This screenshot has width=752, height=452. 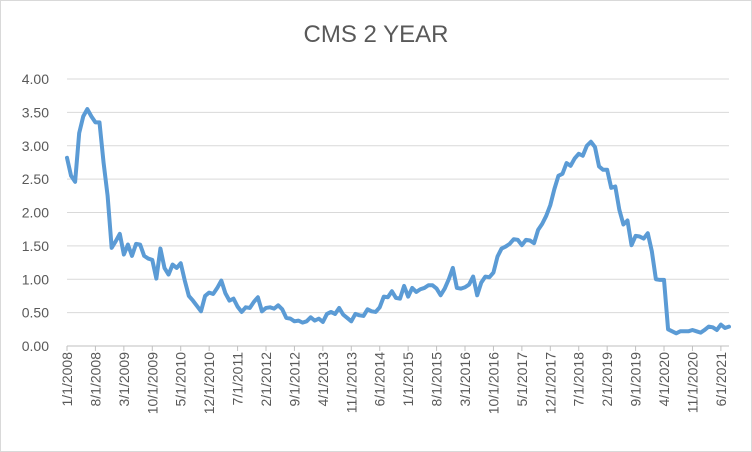 What do you see at coordinates (35, 112) in the screenshot?
I see `y-tick-label: 3.50` at bounding box center [35, 112].